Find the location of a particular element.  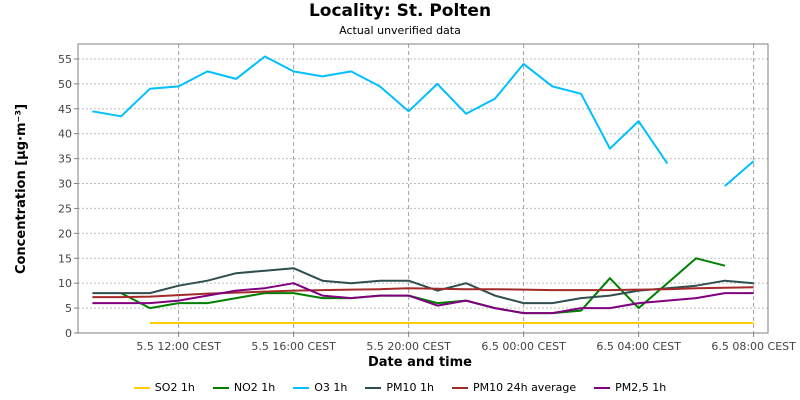

y-tick-label: 20 is located at coordinates (65, 233).